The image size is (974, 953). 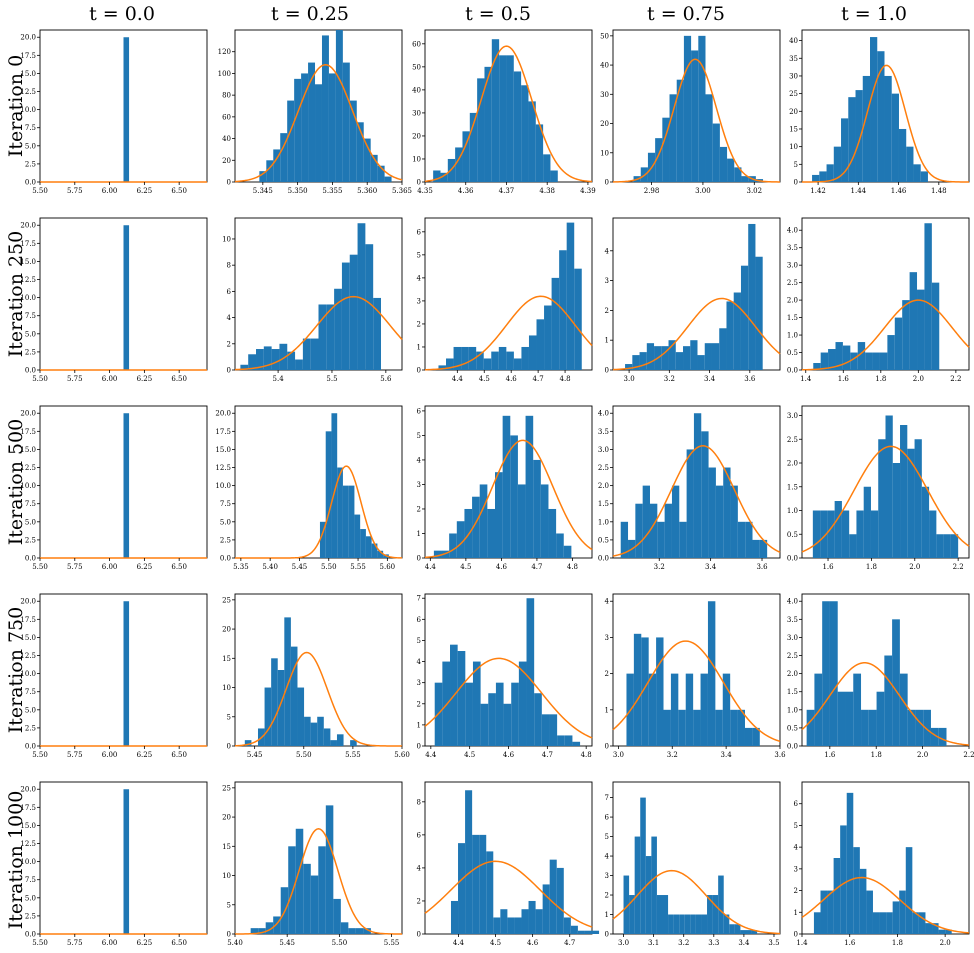 I want to click on column-title-t-0-25: t = 0.25, so click(x=310, y=14).